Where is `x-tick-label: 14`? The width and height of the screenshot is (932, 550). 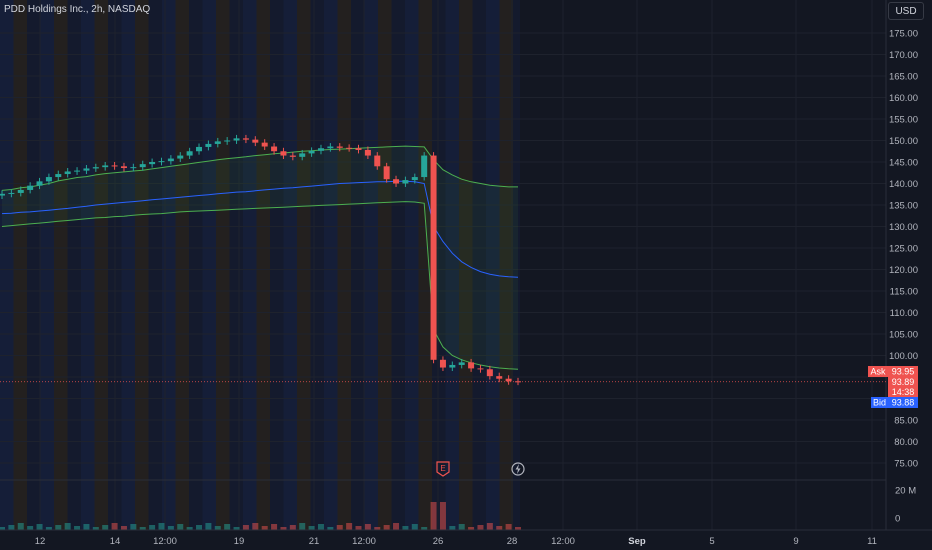
x-tick-label: 14 is located at coordinates (115, 541).